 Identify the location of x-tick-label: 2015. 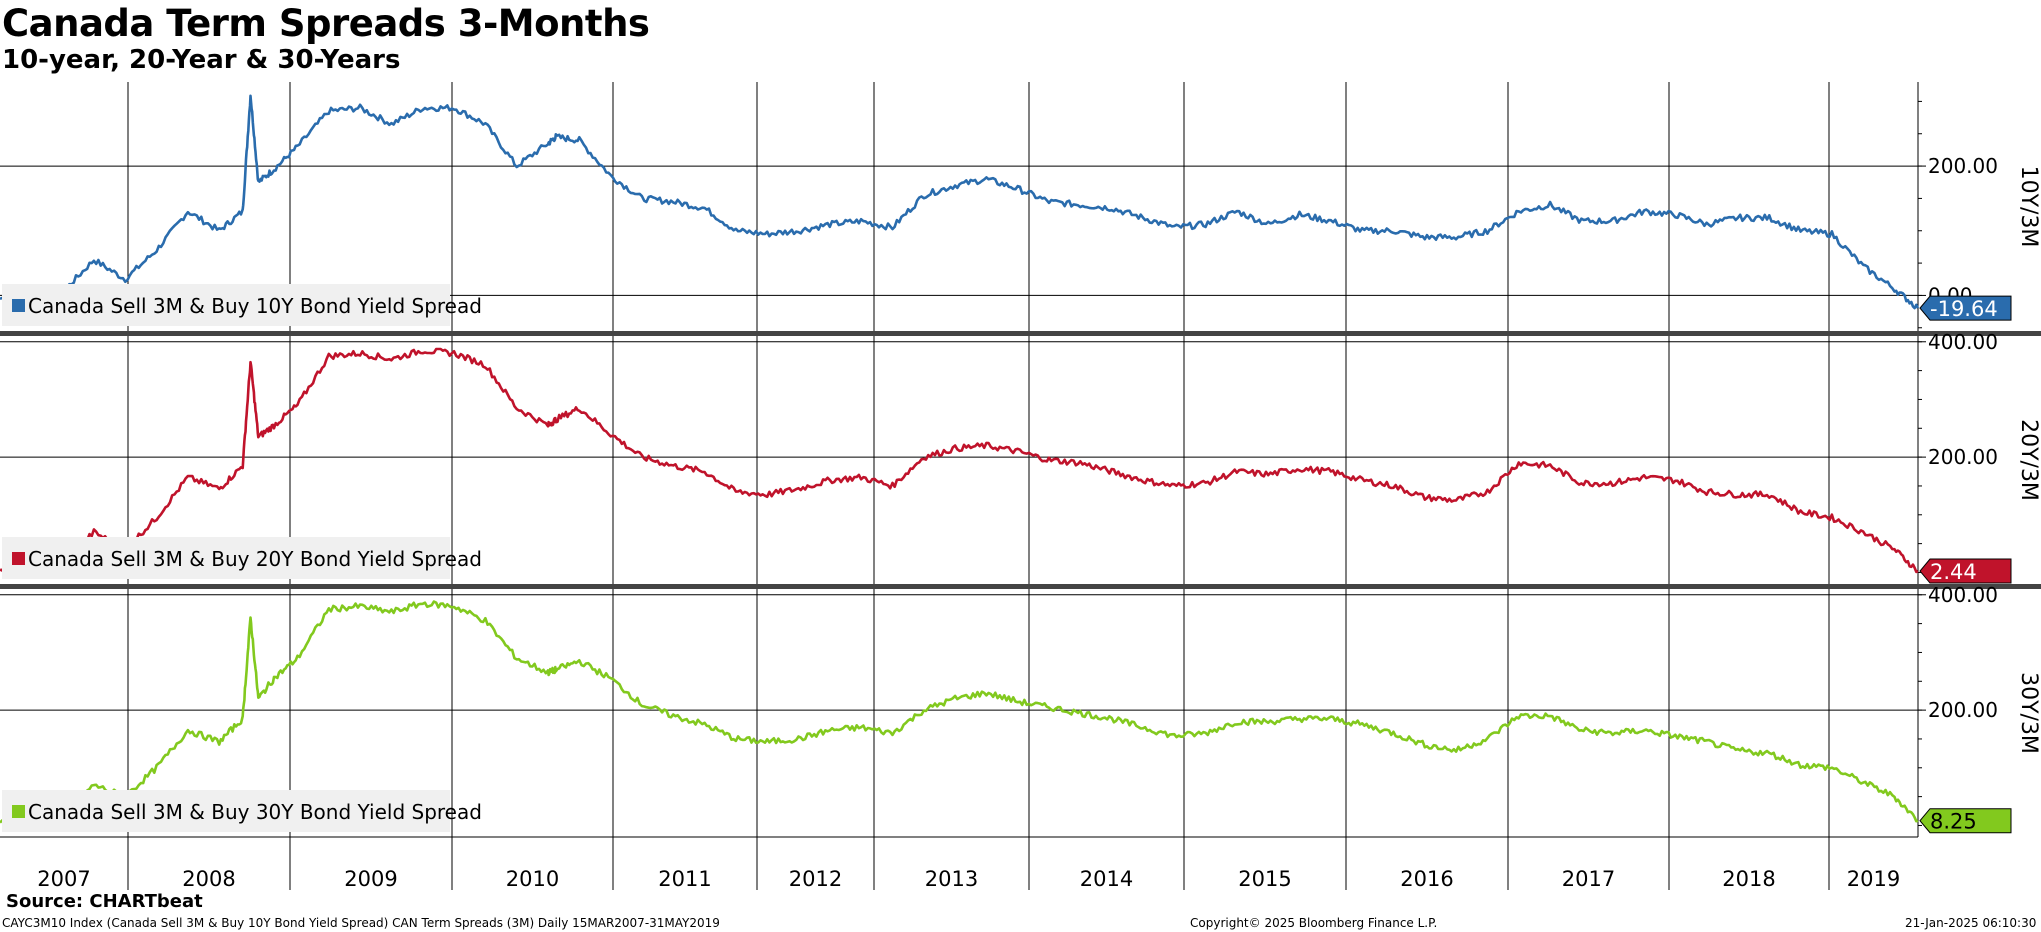
(1264, 879).